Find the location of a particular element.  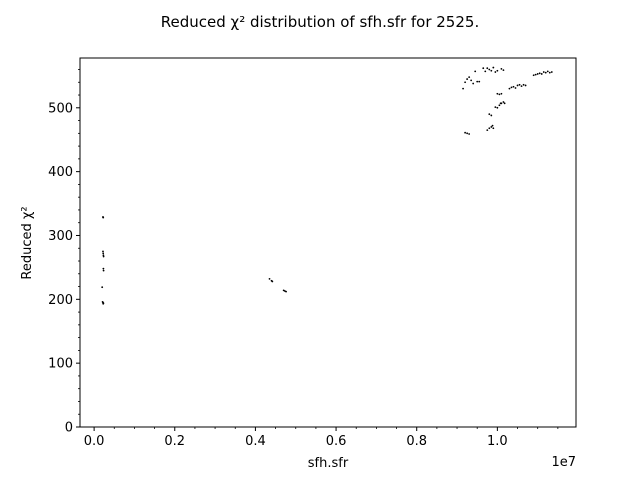

y-tick-label: 100 is located at coordinates (60, 364).